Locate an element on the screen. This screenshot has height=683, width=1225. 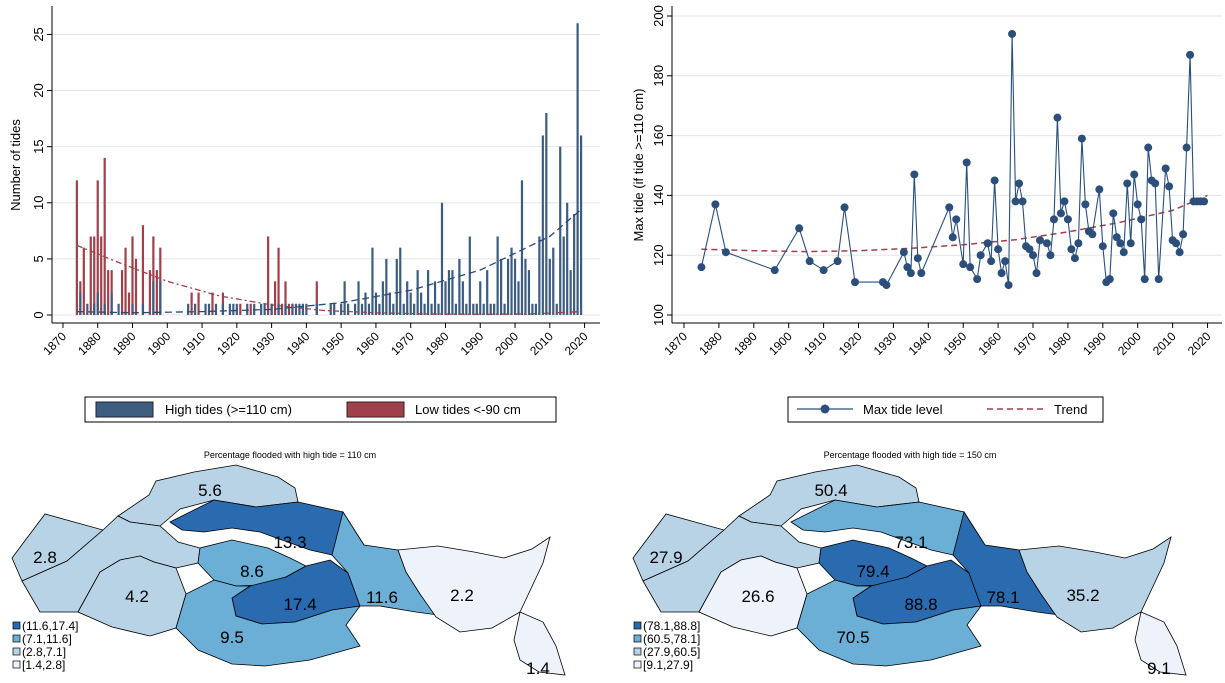
c2-x-tick-label: 1910 is located at coordinates (815, 343).